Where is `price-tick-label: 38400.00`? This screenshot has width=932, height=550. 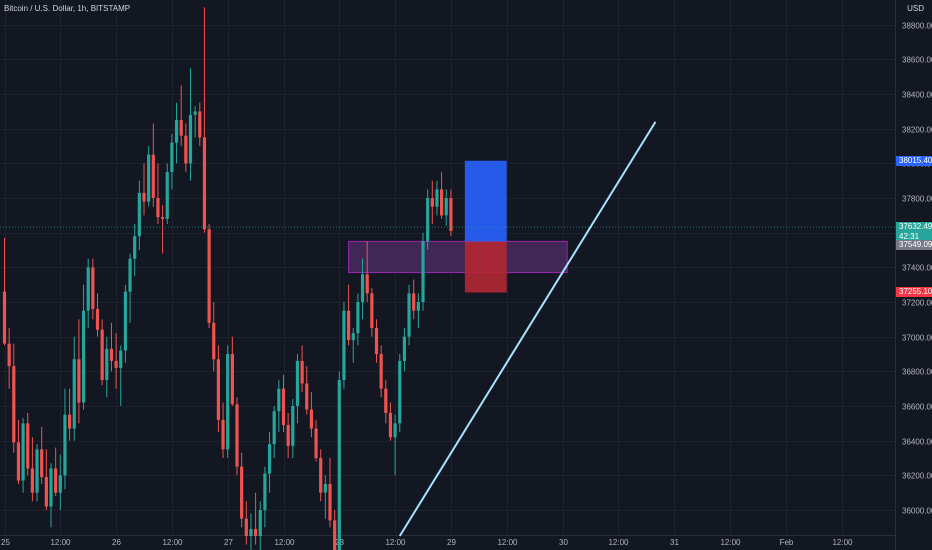
price-tick-label: 38400.00 is located at coordinates (917, 95).